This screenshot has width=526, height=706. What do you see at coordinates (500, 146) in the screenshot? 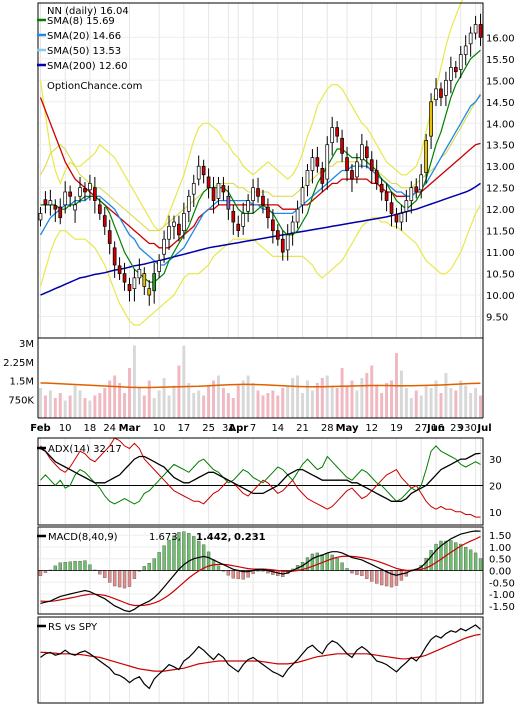
I see `price-tick-label: 13.50` at bounding box center [500, 146].